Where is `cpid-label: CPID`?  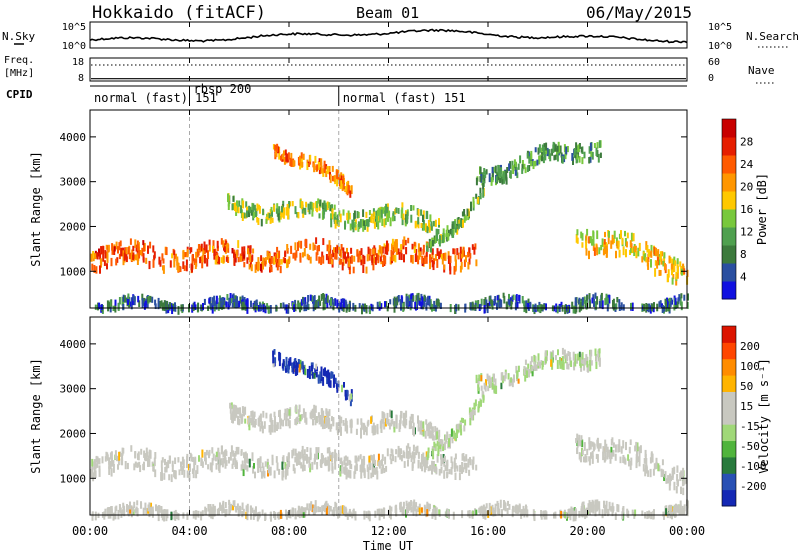 cpid-label: CPID is located at coordinates (19, 94).